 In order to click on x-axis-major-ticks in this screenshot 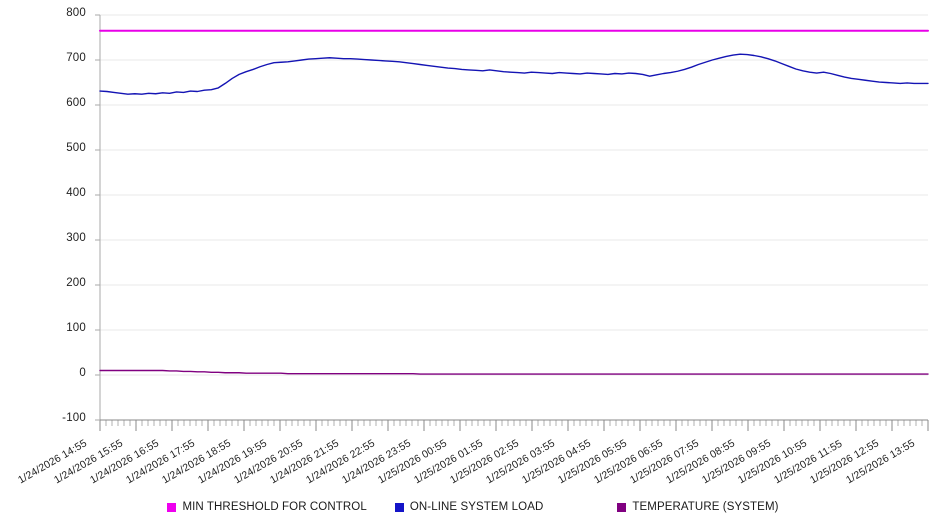, I will do `click(514, 425)`.